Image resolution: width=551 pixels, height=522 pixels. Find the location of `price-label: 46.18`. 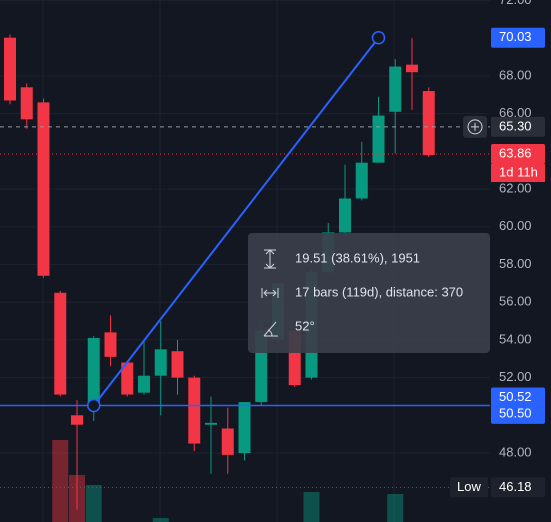

price-label: 46.18 is located at coordinates (515, 486).